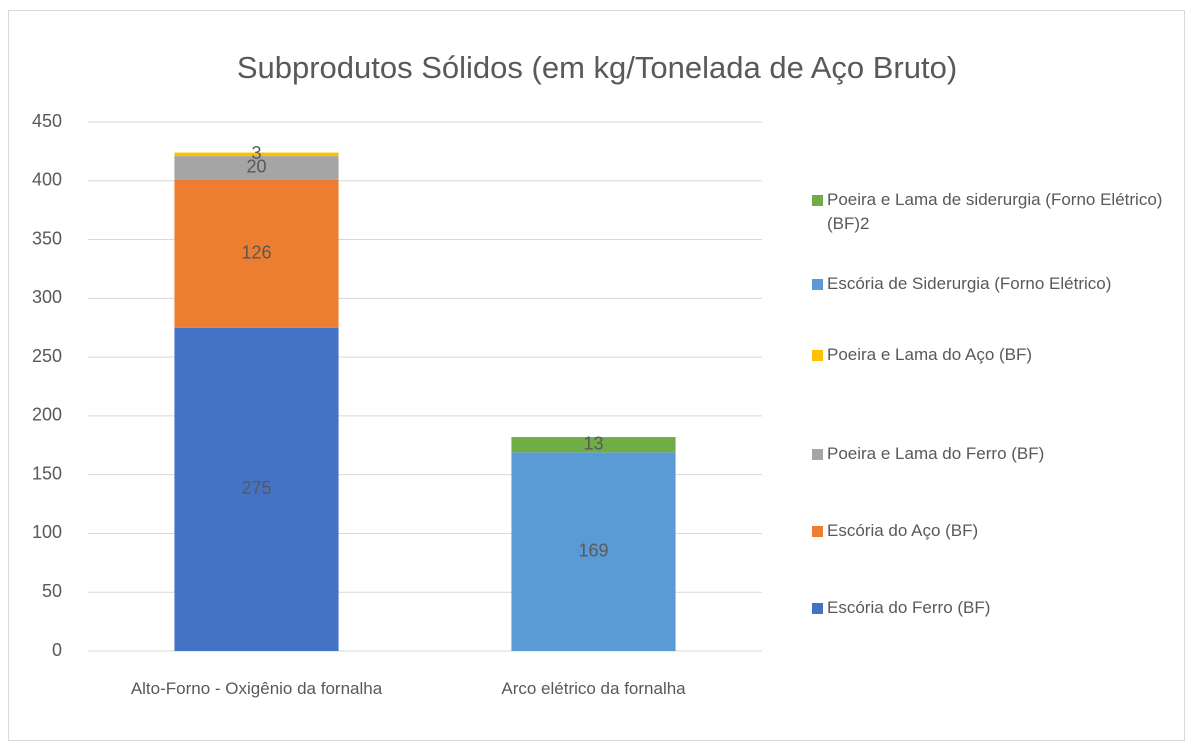  I want to click on legend-label: Escória do Aço (BF), so click(903, 530).